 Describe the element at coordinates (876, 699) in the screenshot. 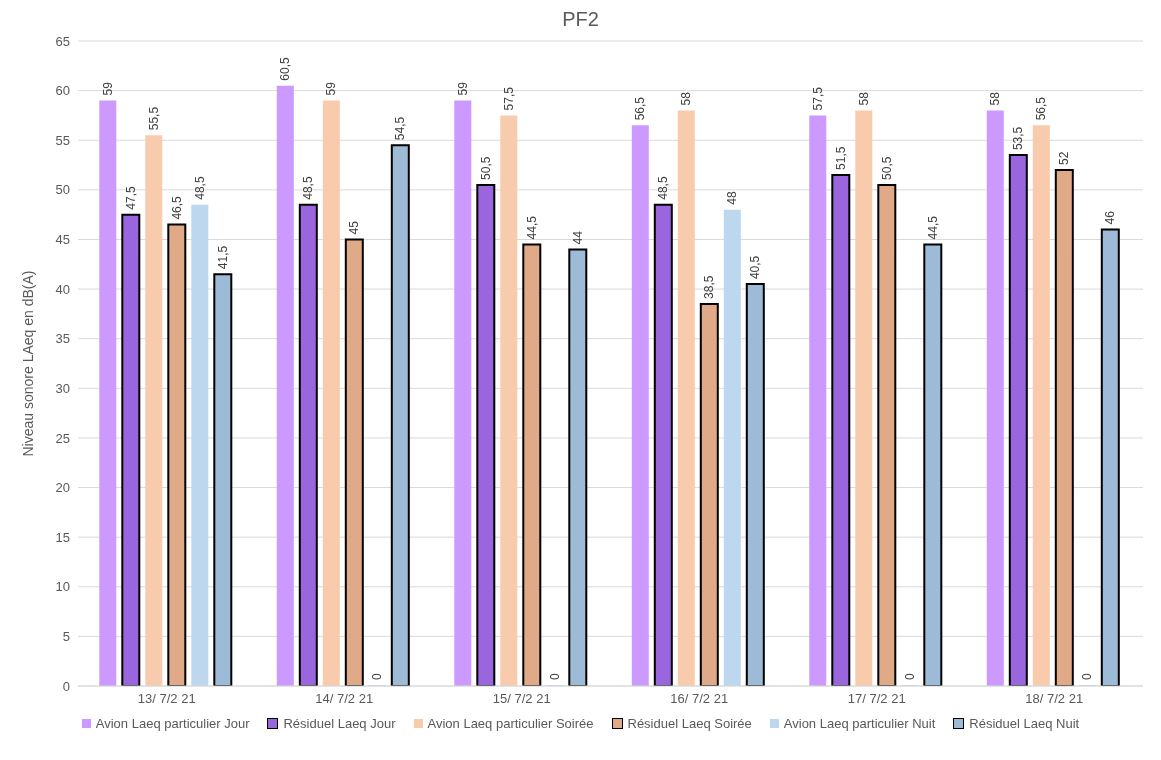

I see `x-tick-label: 17/ 7/2 21` at that location.